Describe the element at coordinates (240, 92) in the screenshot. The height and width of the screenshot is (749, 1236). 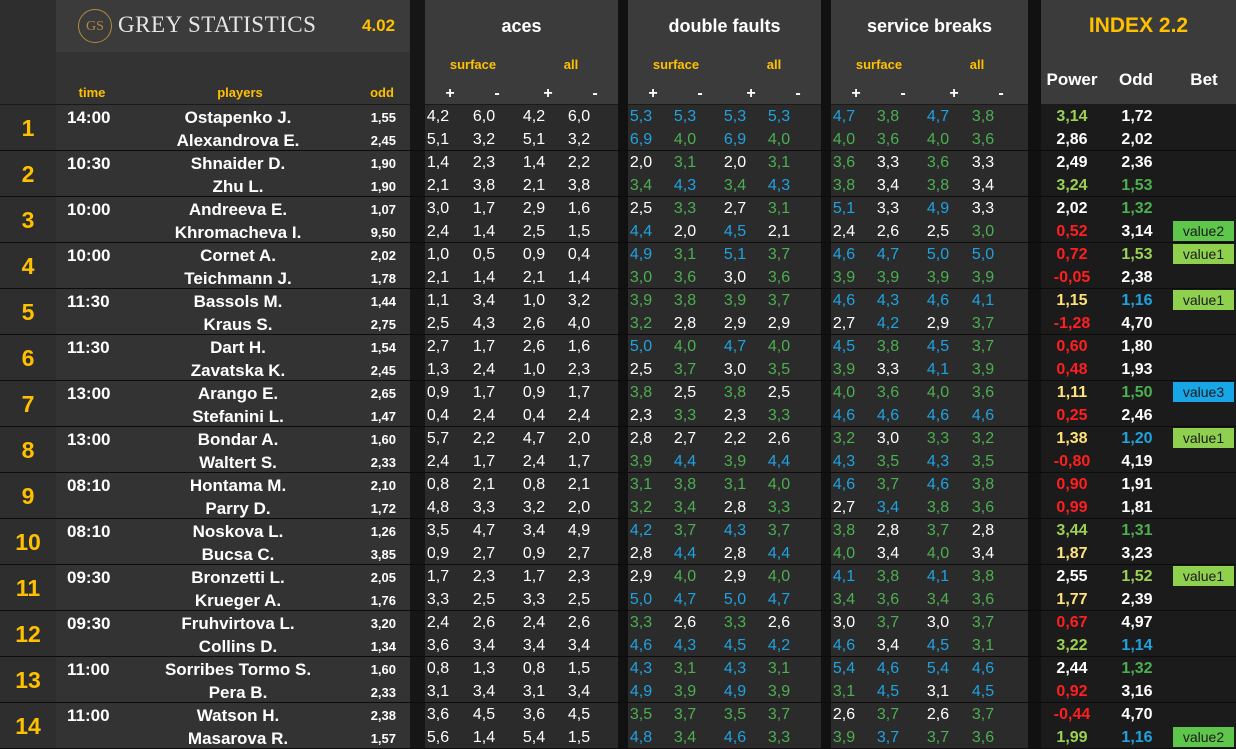
I see `players-column-header: players` at that location.